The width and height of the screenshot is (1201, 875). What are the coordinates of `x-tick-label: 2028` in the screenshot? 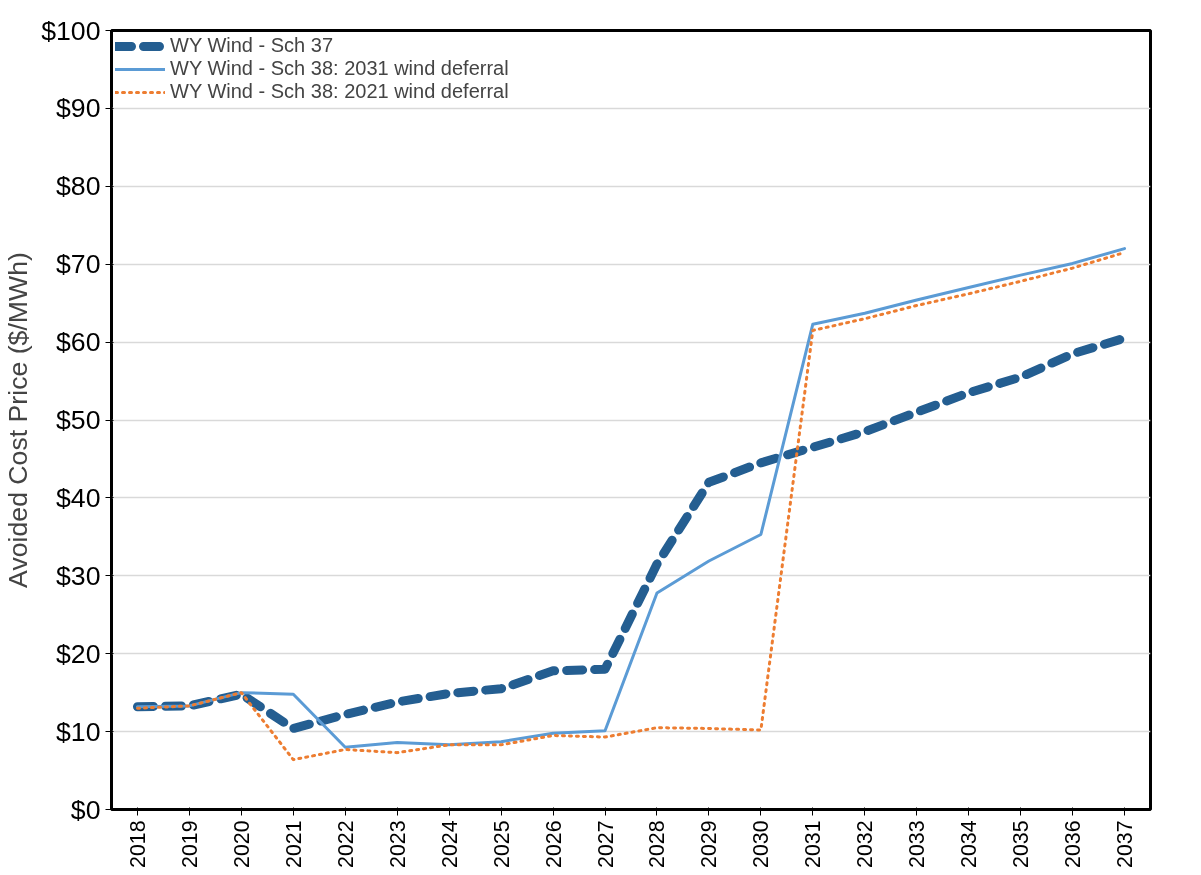 It's located at (657, 844).